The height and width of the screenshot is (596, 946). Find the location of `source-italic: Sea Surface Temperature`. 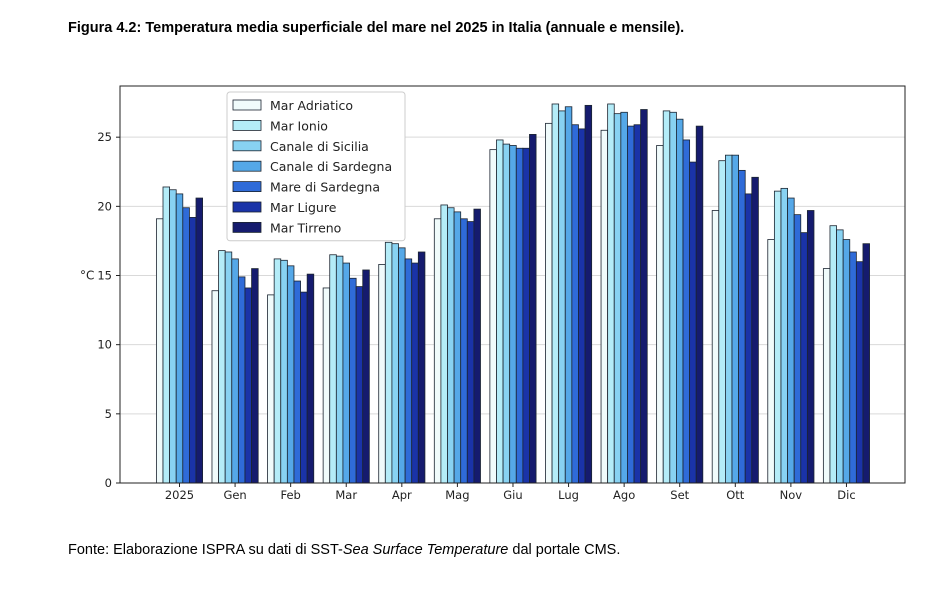

source-italic: Sea Surface Temperature is located at coordinates (425, 550).